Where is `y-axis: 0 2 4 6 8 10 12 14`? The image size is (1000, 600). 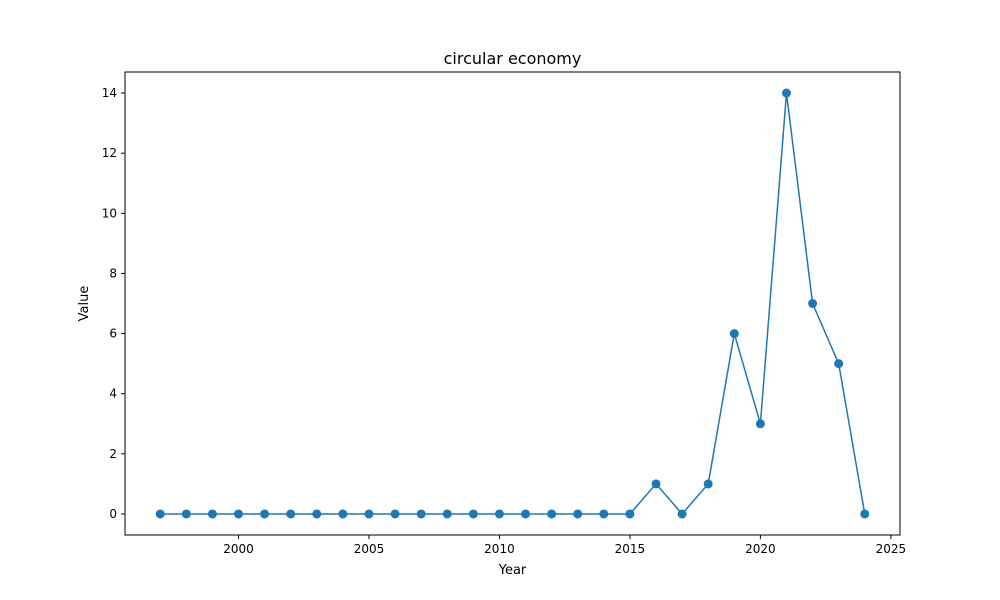
y-axis: 0 2 4 6 8 10 12 14 is located at coordinates (113, 303).